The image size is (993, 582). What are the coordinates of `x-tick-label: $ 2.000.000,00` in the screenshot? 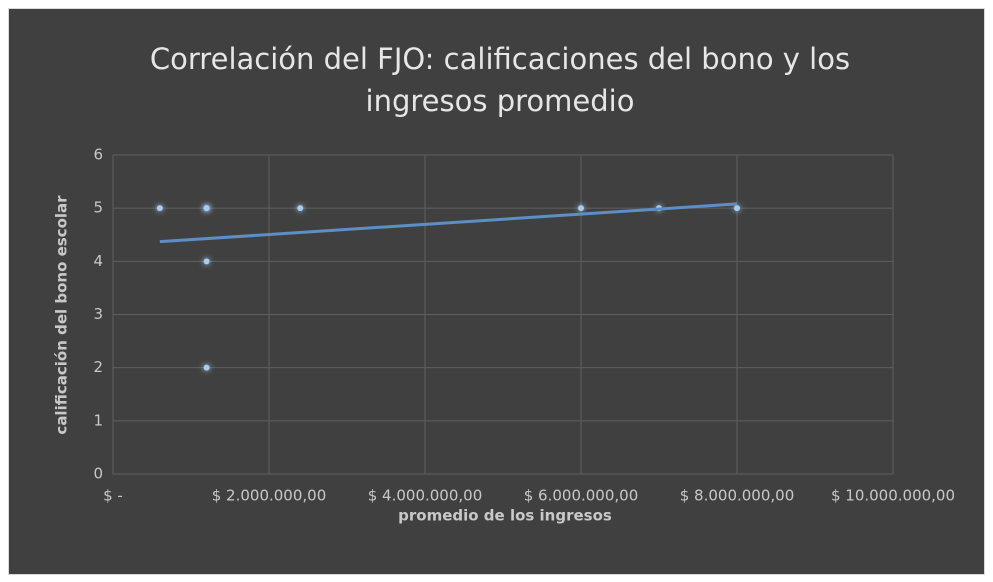 It's located at (269, 496).